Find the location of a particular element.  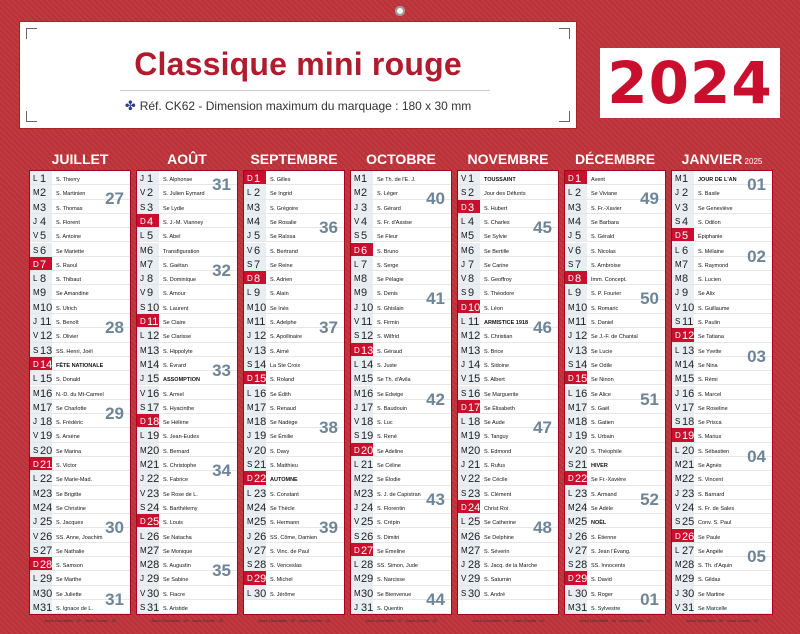

saint-name: Se Édith is located at coordinates (280, 394).